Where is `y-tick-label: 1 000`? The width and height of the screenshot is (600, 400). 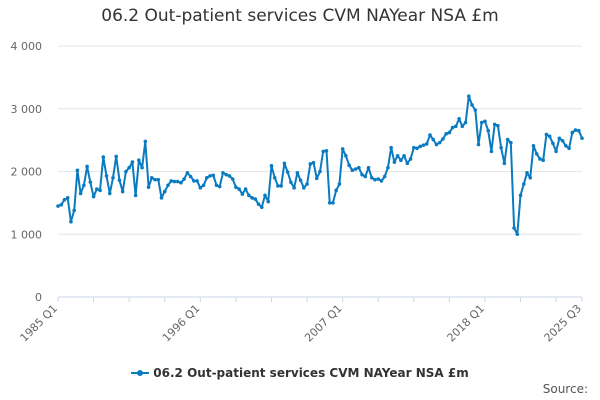 y-tick-label: 1 000 is located at coordinates (27, 234).